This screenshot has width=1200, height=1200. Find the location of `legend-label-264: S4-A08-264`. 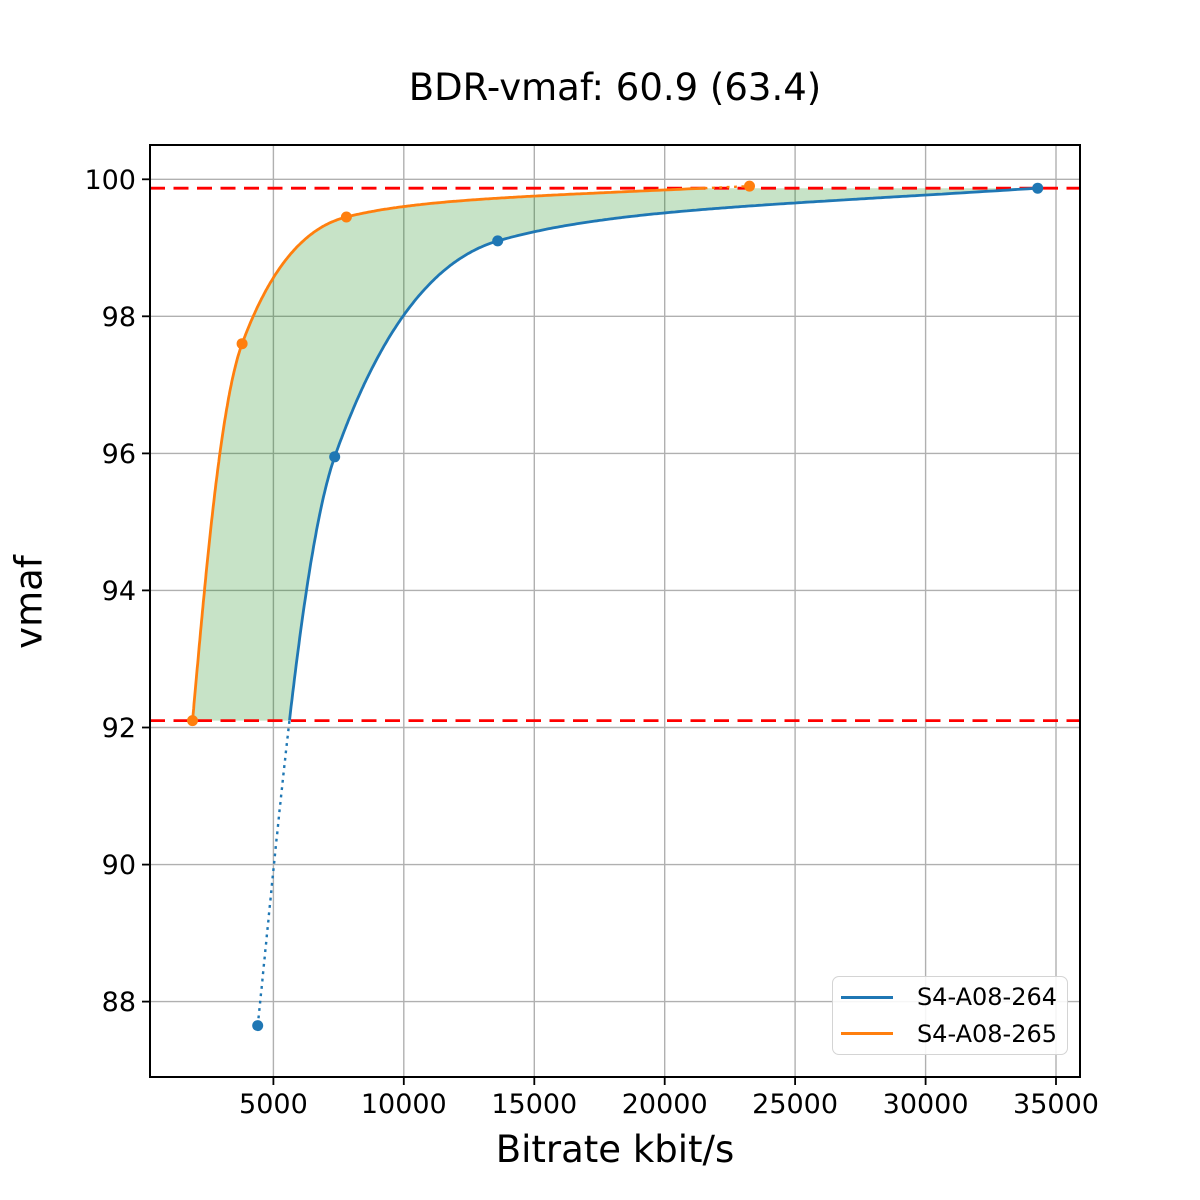

legend-label-264: S4-A08-264 is located at coordinates (986, 997).